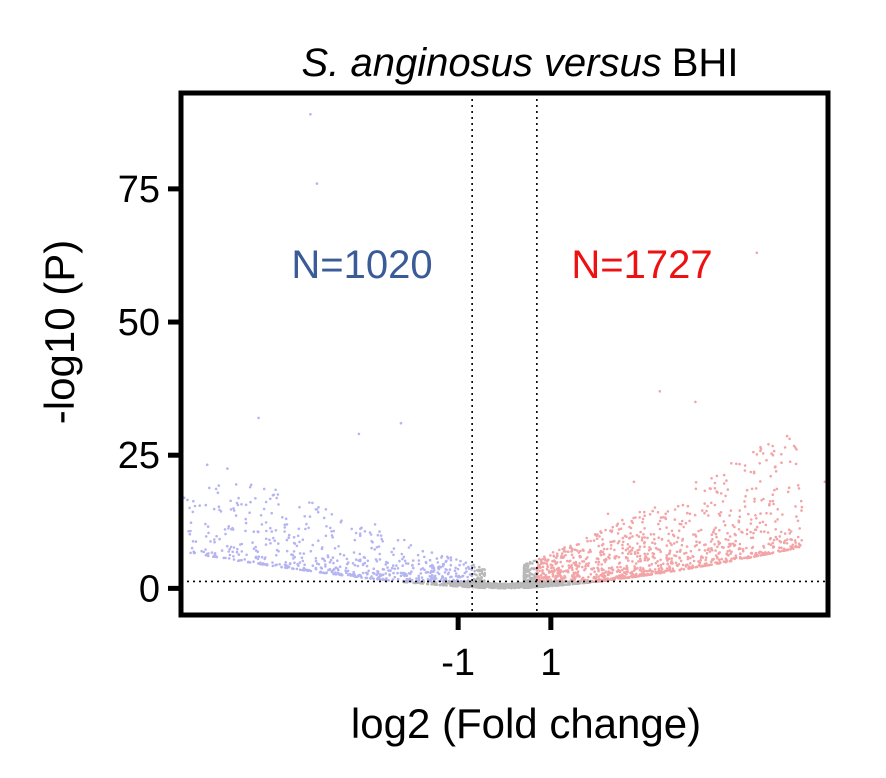 This screenshot has height=778, width=886. I want to click on up-regulated-count-label: N=1727, so click(641, 265).